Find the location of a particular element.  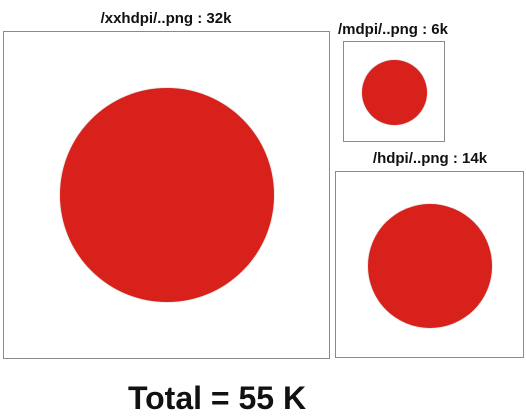

mdpi-red-circle-icon is located at coordinates (394, 92).